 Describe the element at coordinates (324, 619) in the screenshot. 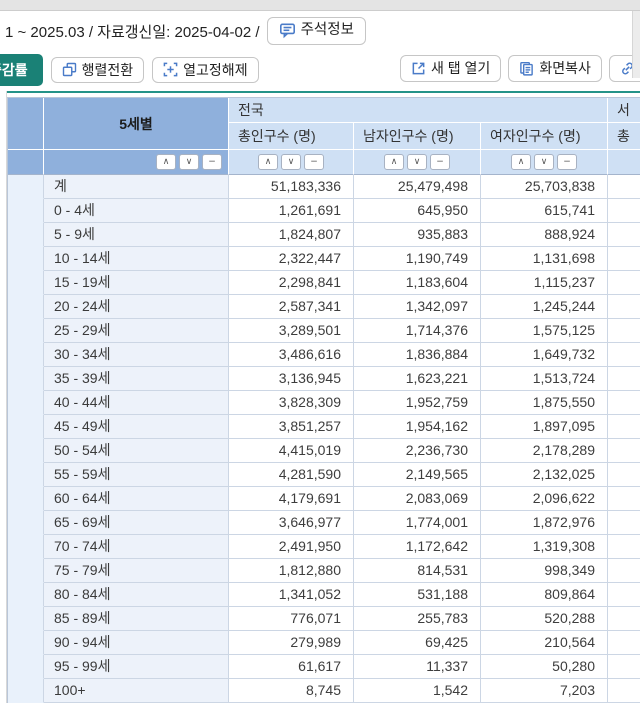

I see `table-row: 85 - 89세 776,071 255,783 520,288` at that location.